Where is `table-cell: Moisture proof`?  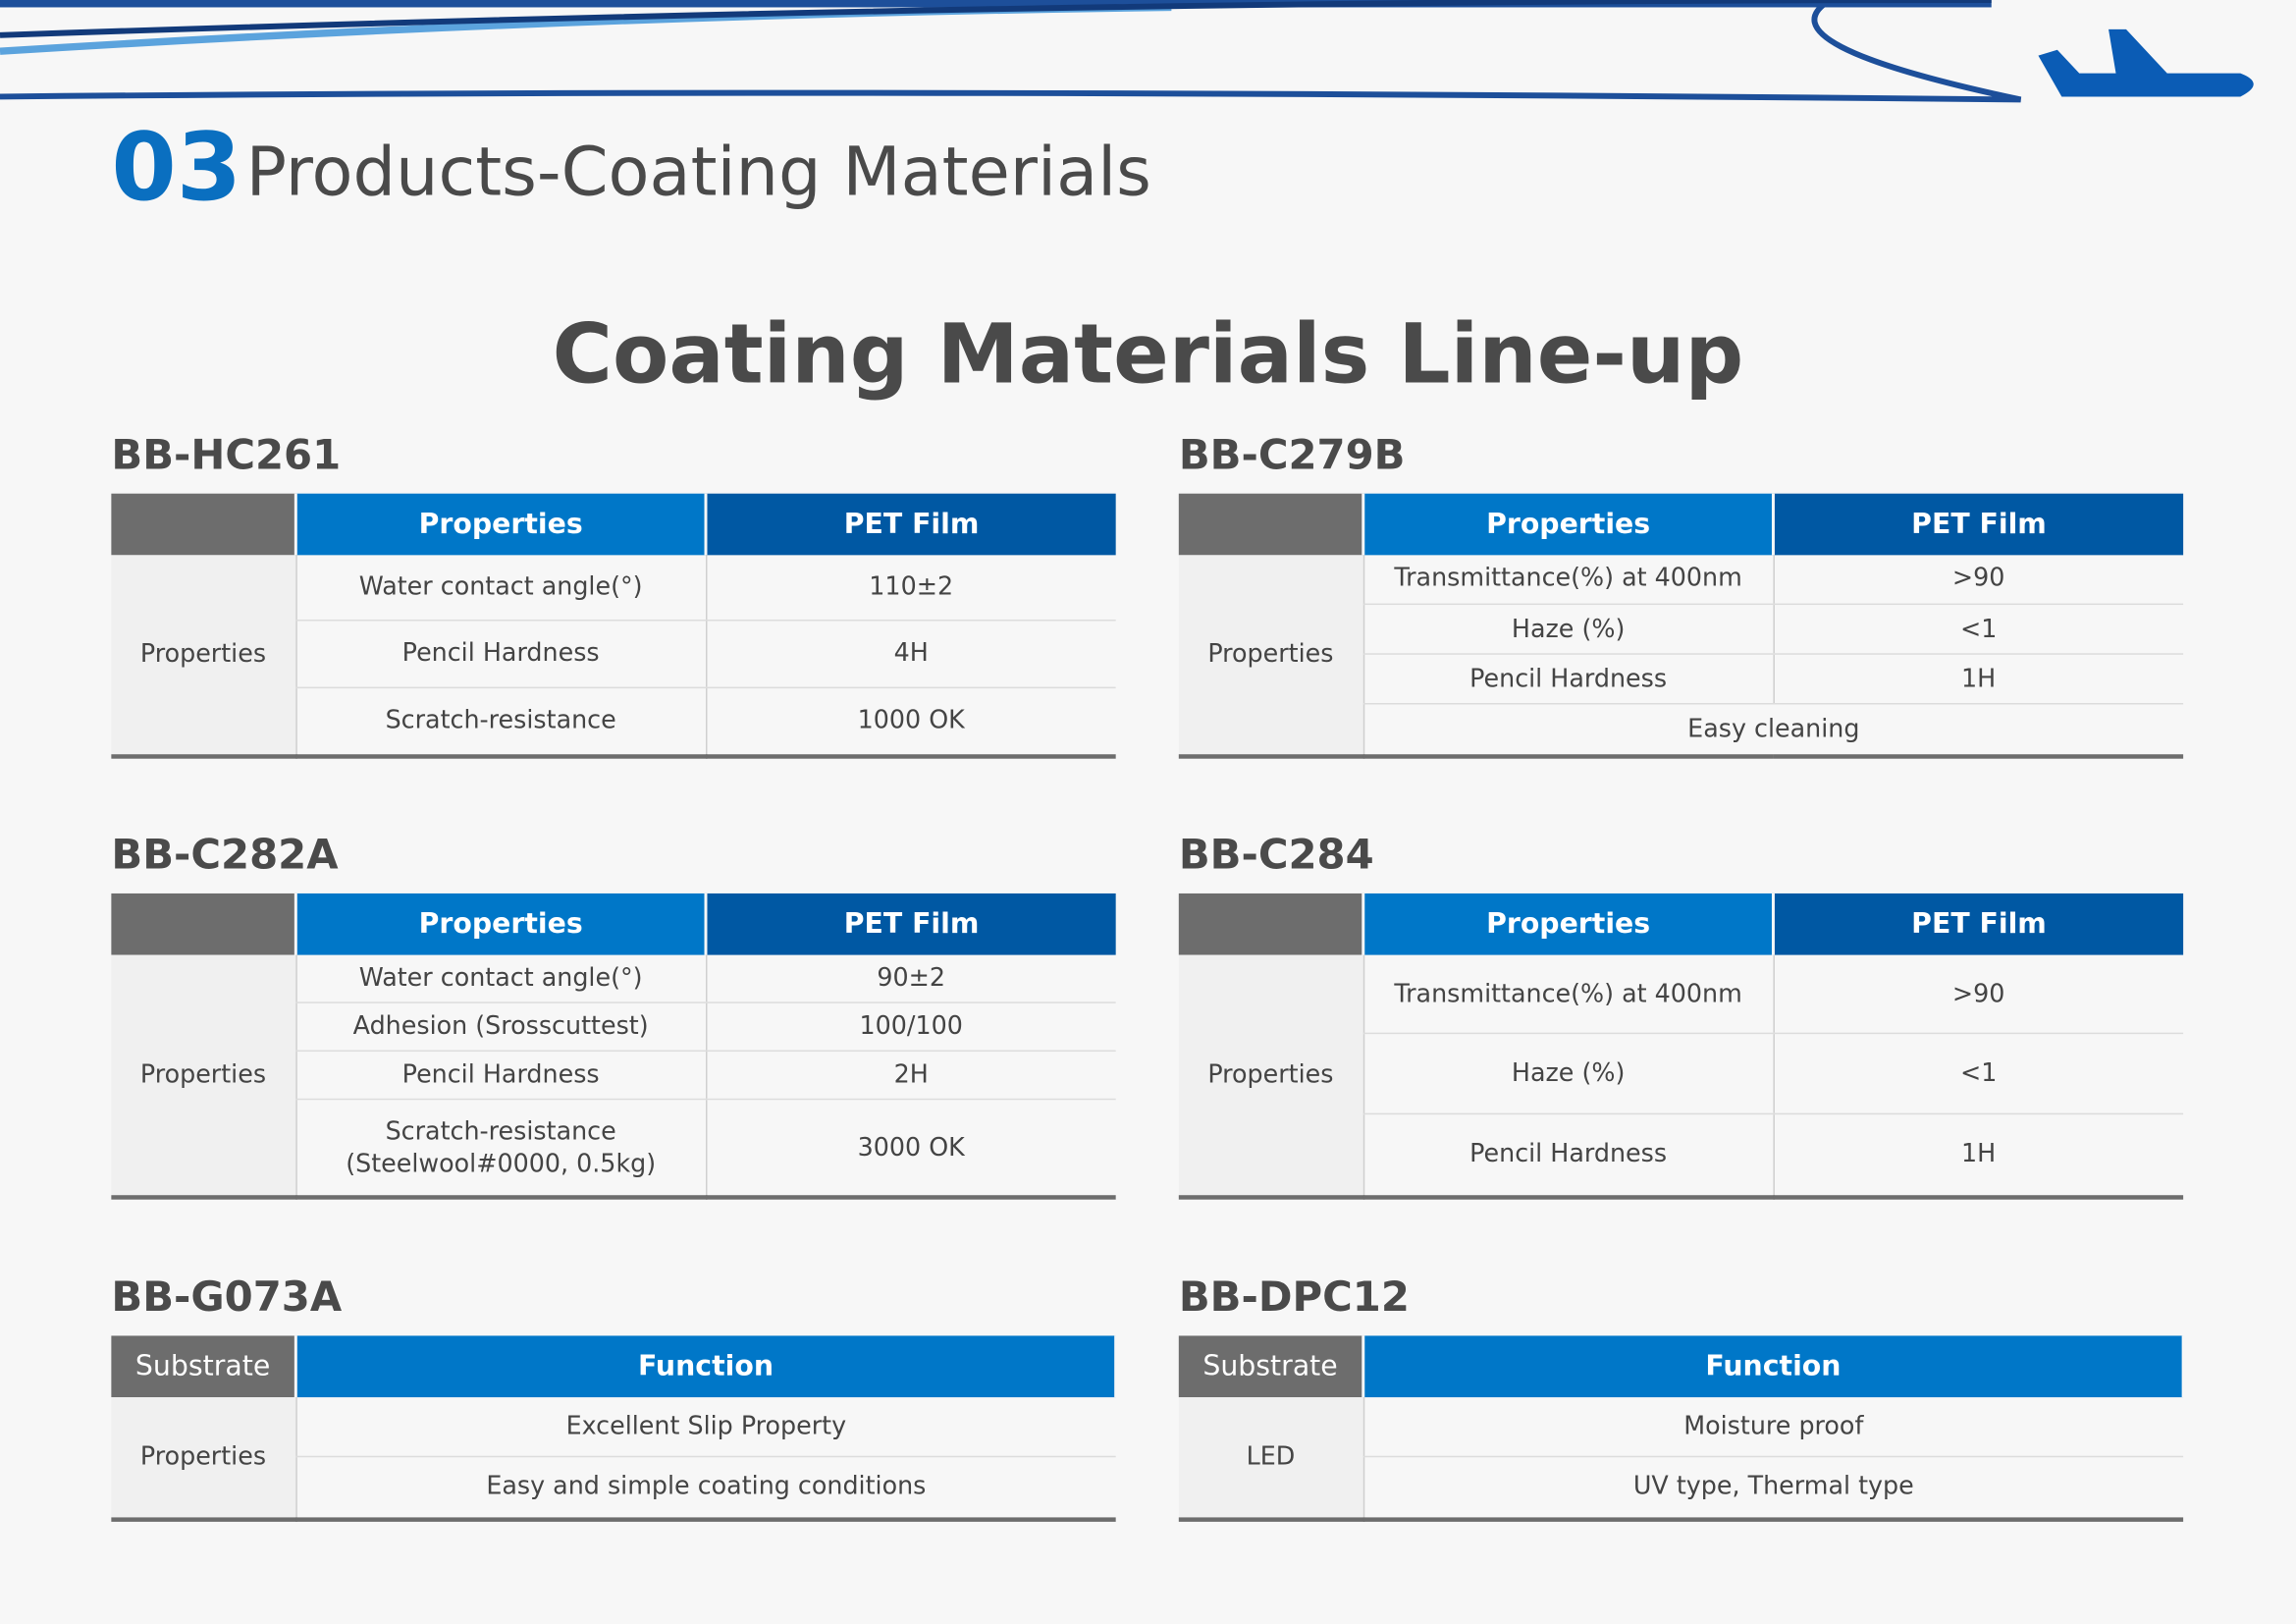
table-cell: Moisture proof is located at coordinates (1773, 1427).